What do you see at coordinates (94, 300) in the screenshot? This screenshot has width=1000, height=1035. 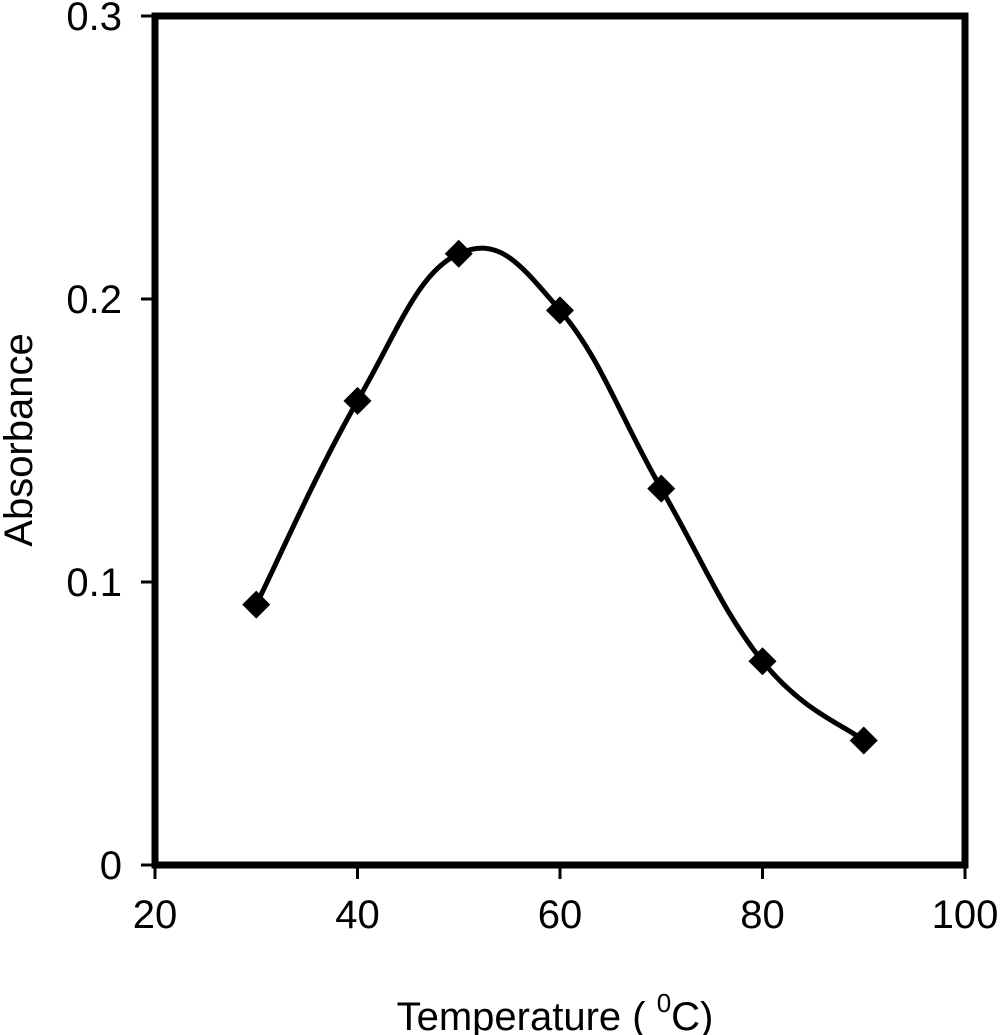 I see `y-tick-label: 0.2` at bounding box center [94, 300].